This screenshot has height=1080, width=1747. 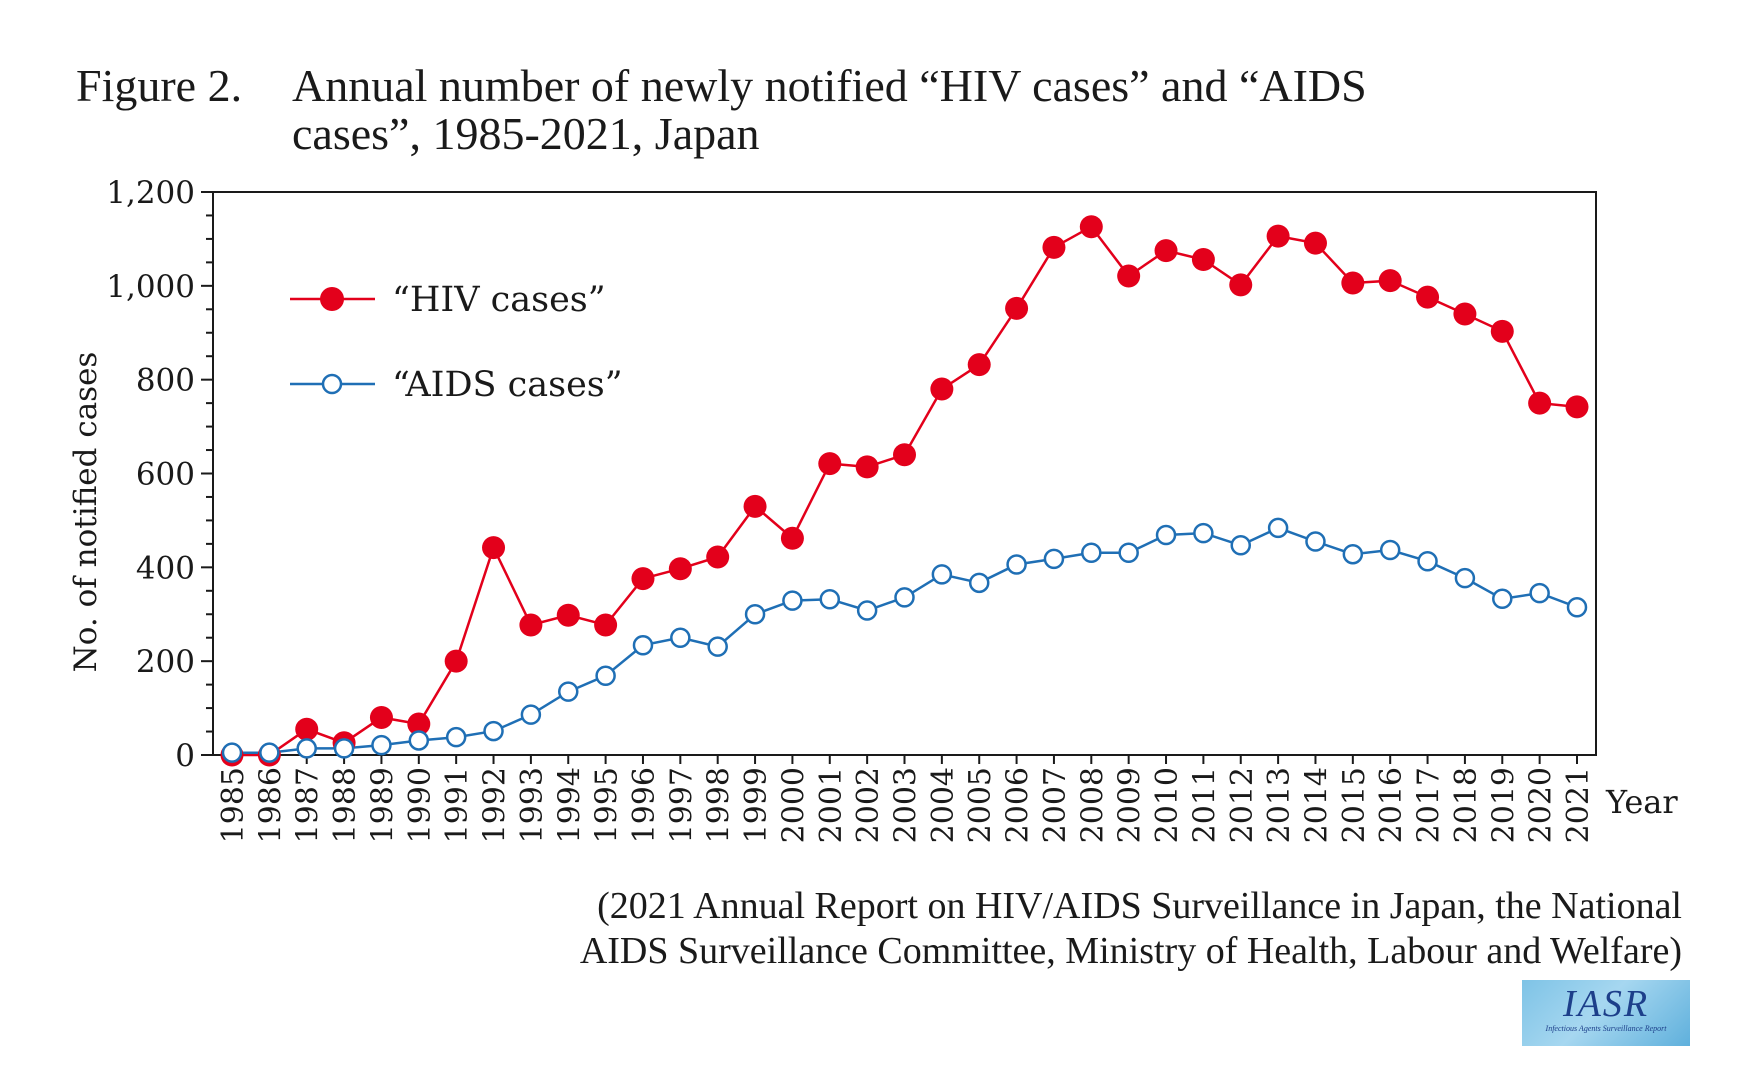 What do you see at coordinates (644, 805) in the screenshot?
I see `x-tick-label: 1996` at bounding box center [644, 805].